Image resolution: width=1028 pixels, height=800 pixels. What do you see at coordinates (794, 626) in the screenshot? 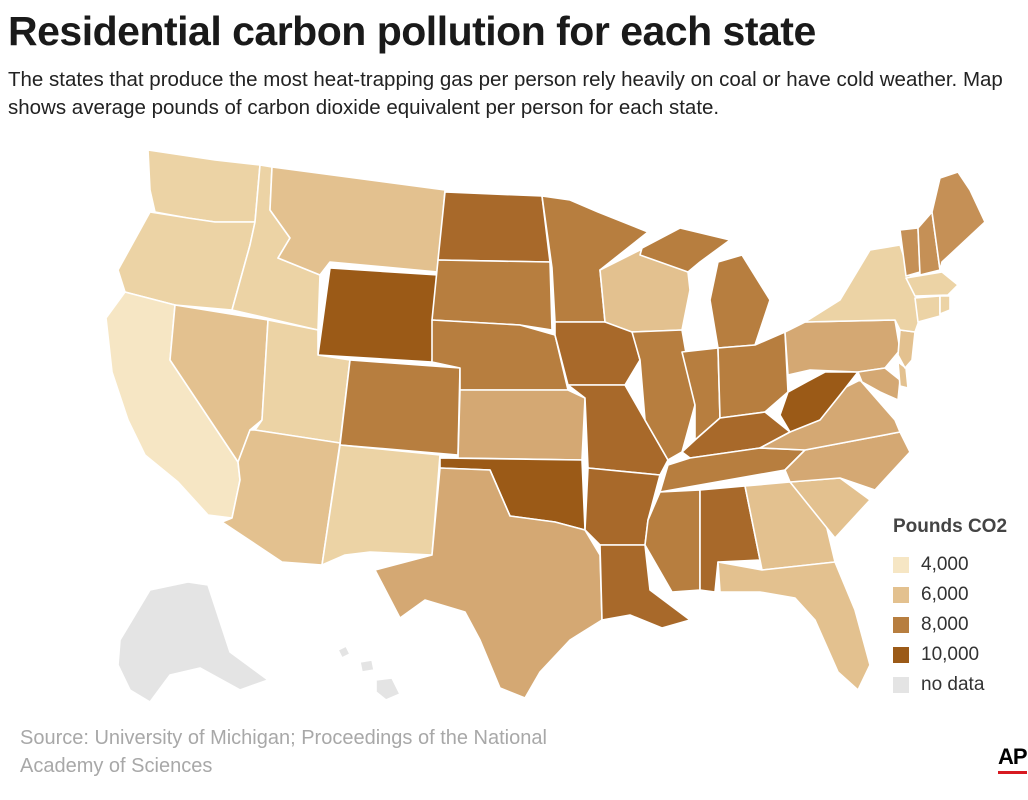
I see `state-florida` at bounding box center [794, 626].